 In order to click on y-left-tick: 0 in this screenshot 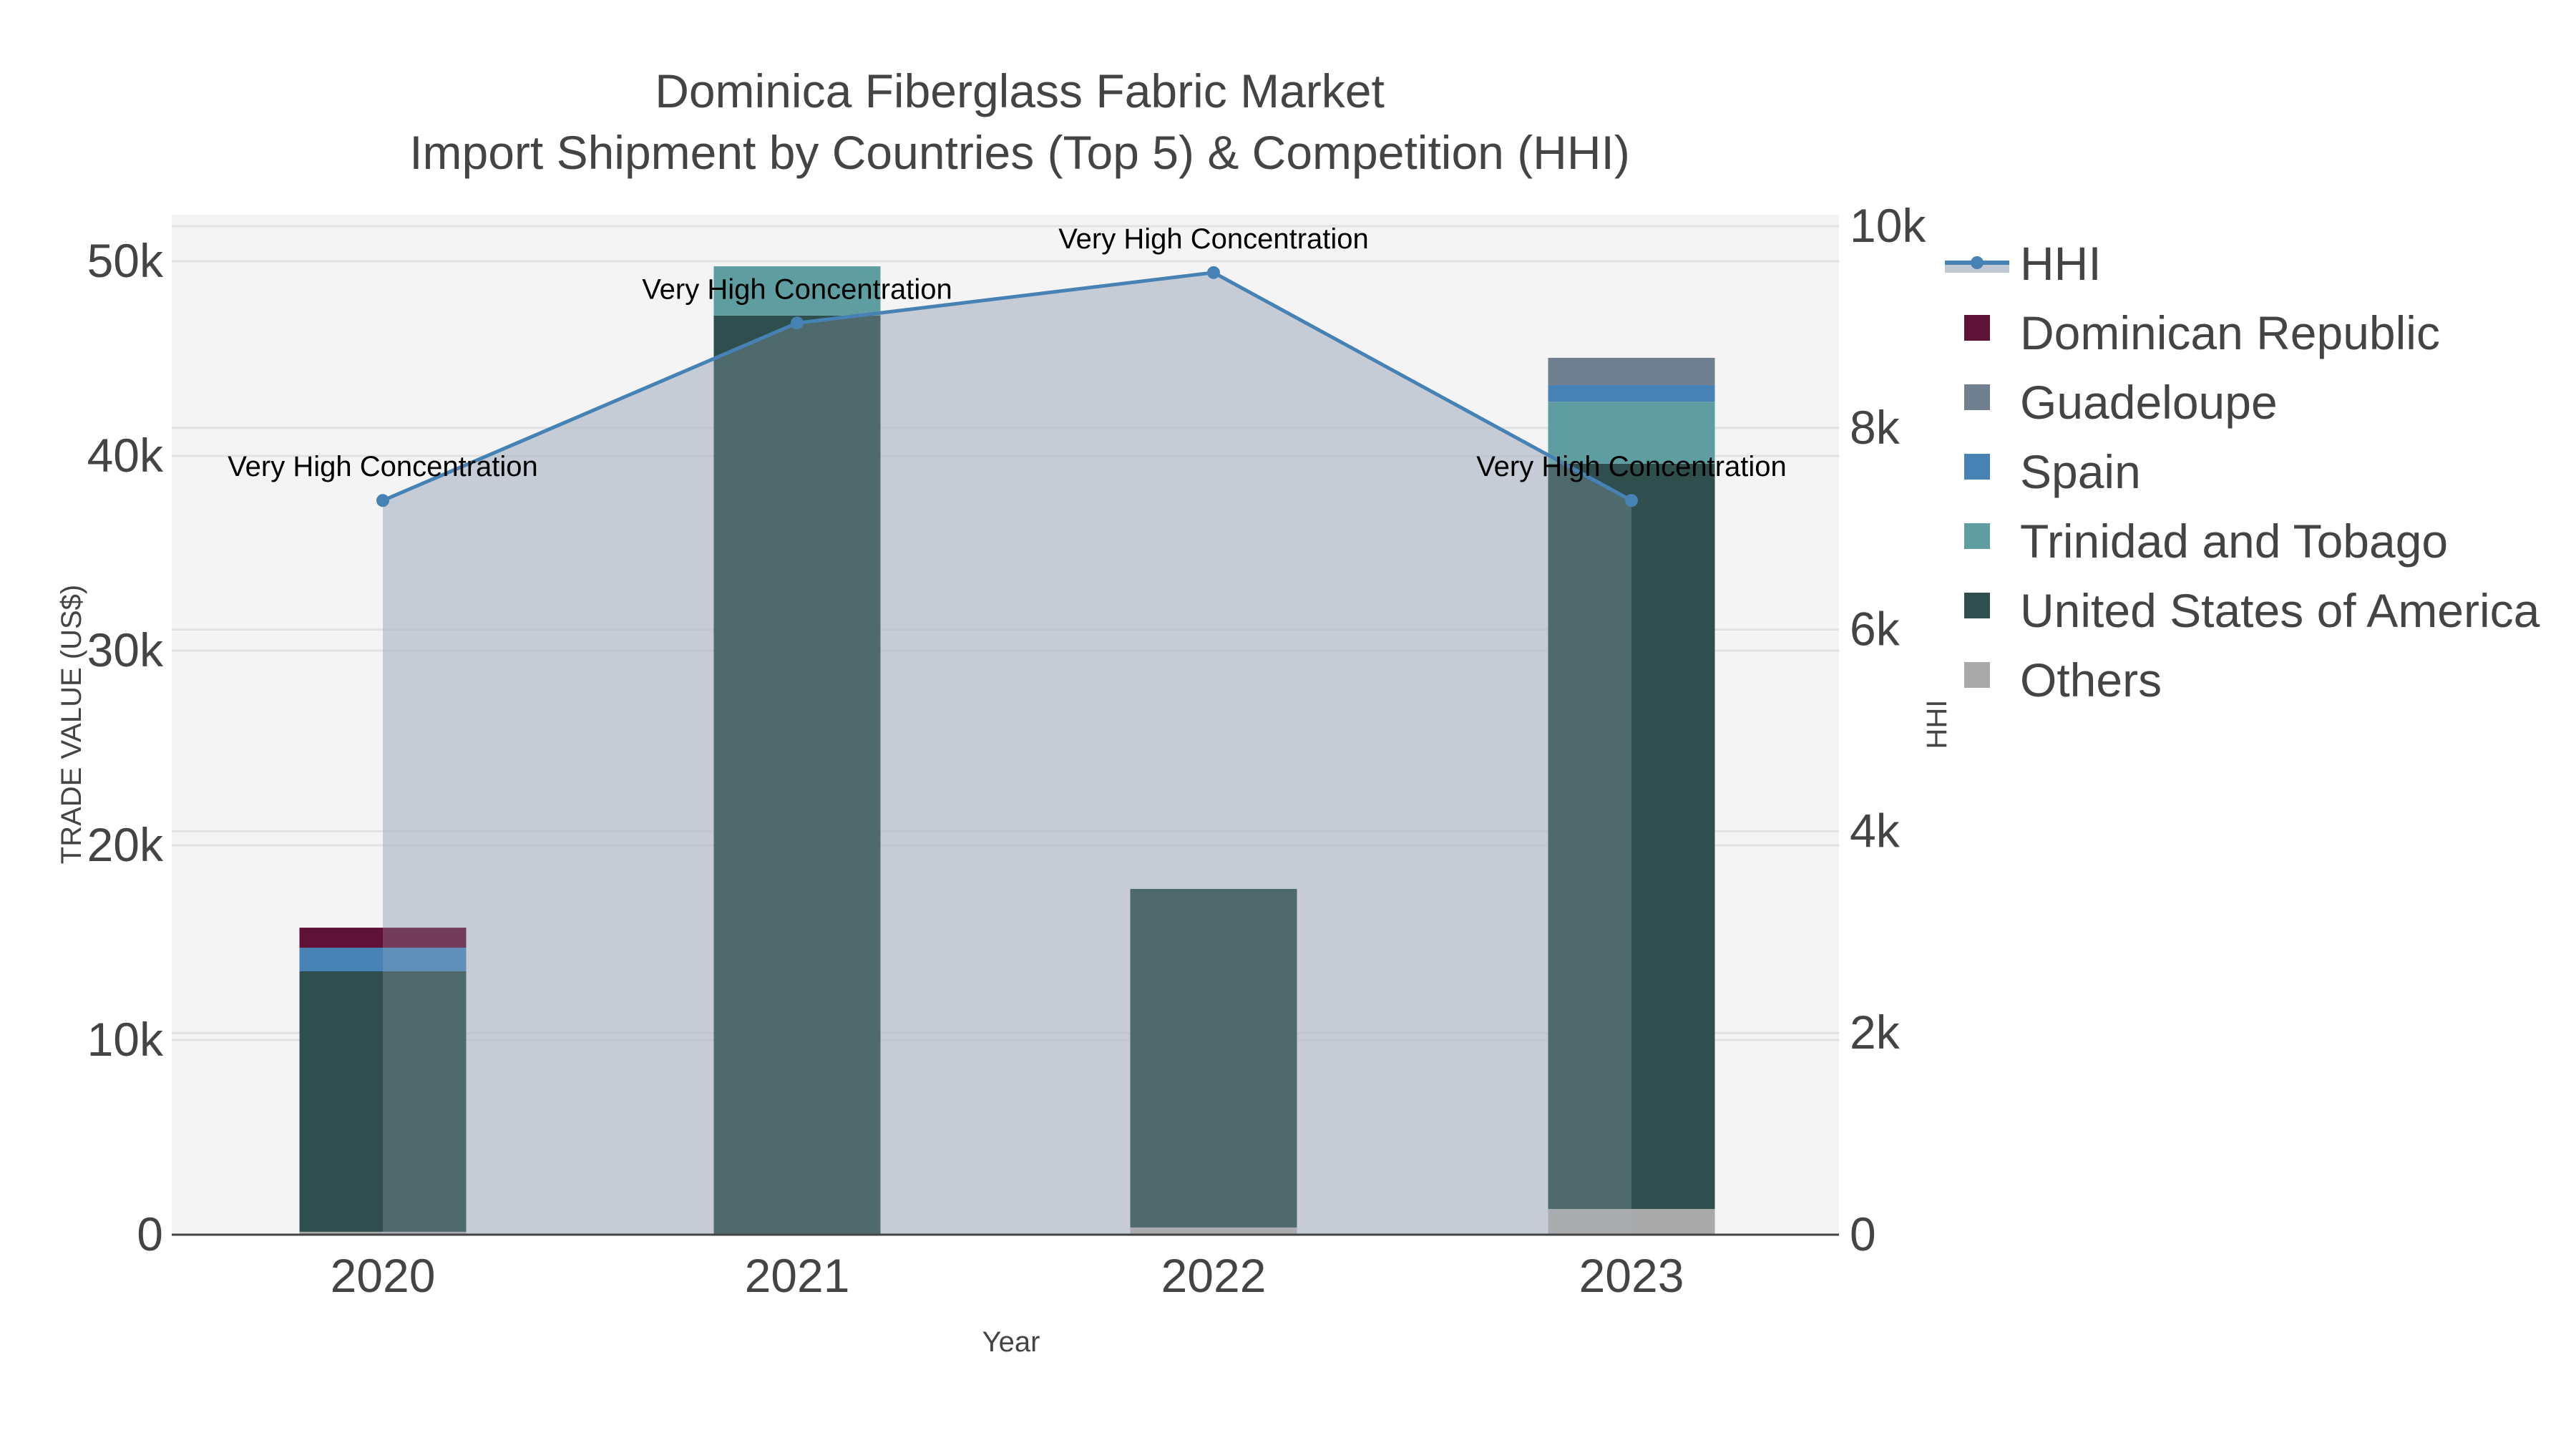, I will do `click(150, 1233)`.